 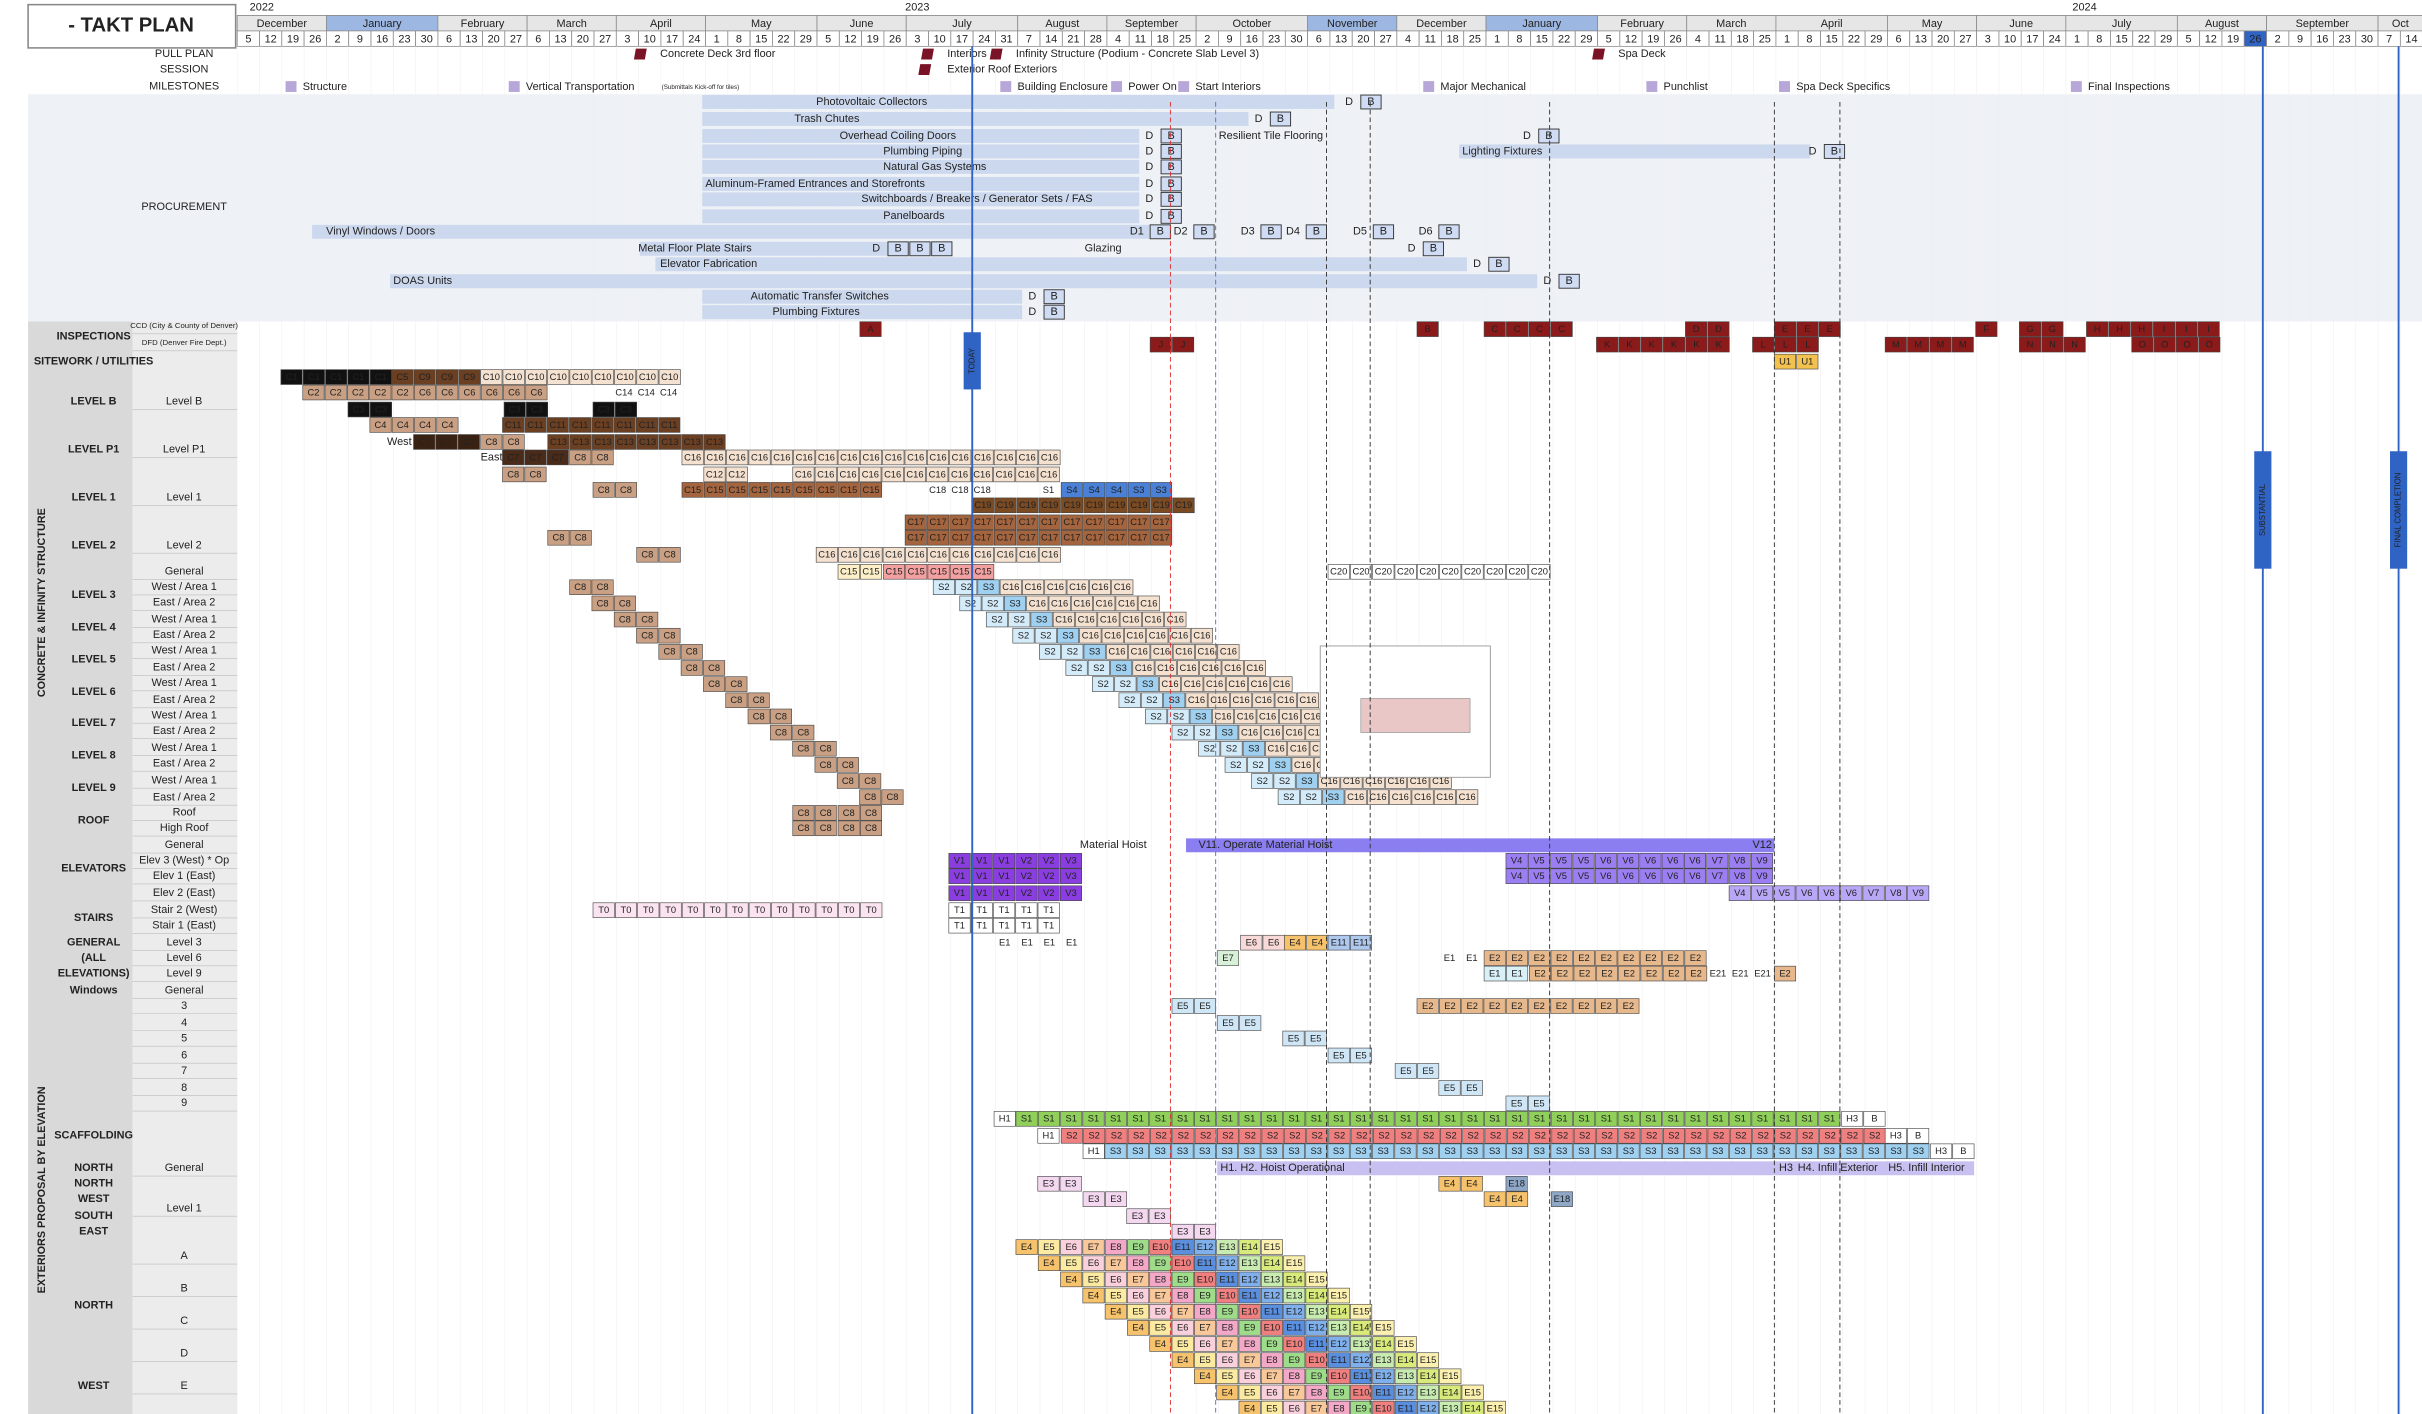 What do you see at coordinates (1026, 893) in the screenshot?
I see `takt-label: V2` at bounding box center [1026, 893].